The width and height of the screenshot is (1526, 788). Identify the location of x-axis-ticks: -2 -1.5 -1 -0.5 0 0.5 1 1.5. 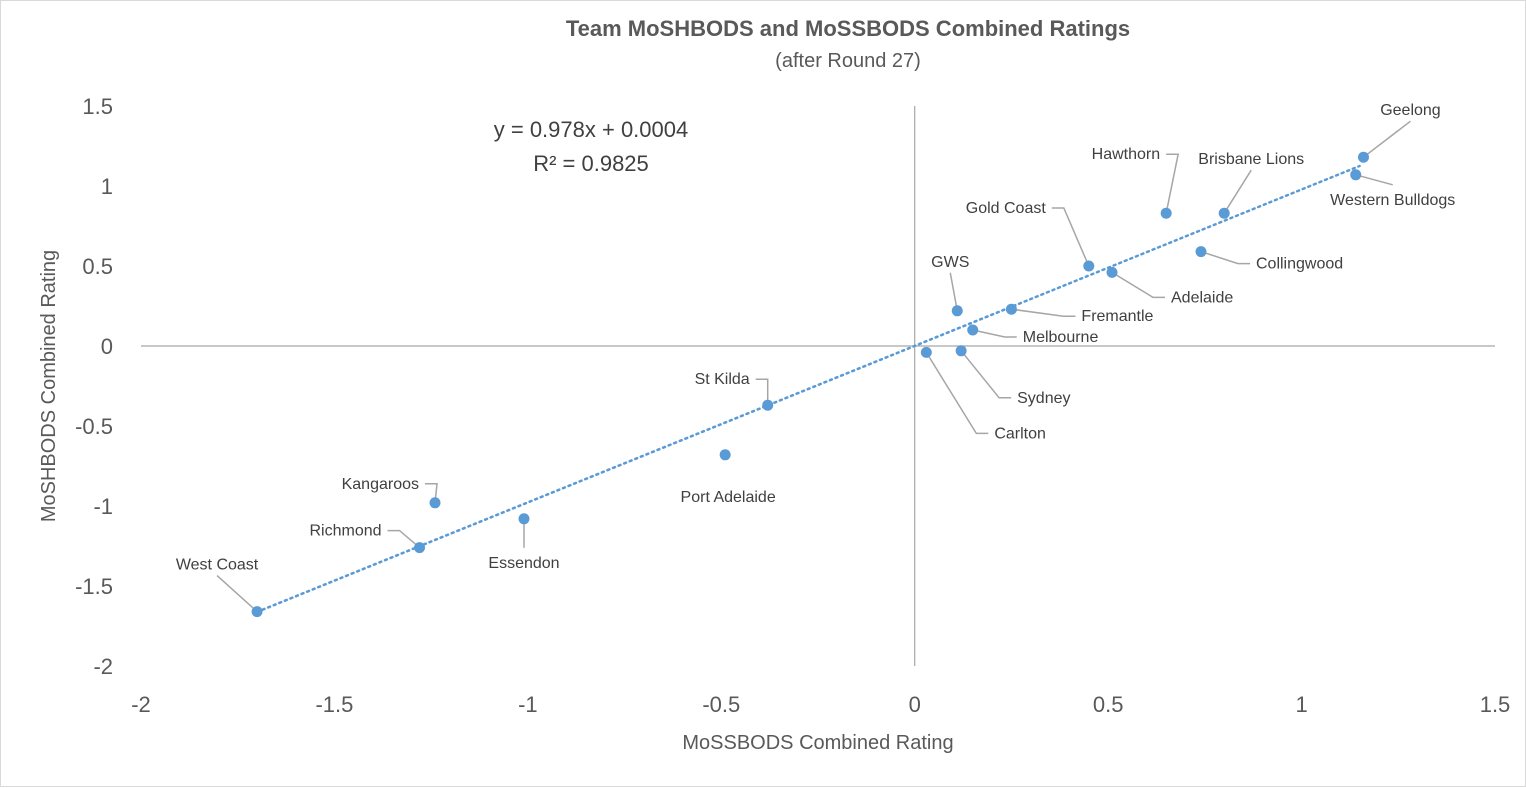
(820, 704).